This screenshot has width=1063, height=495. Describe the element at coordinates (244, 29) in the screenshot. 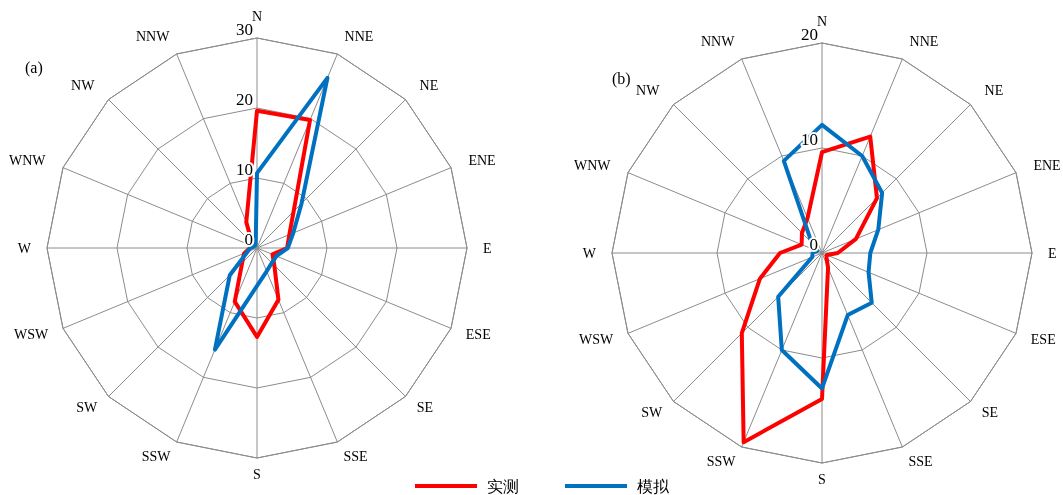

I see `y-tick-label: 30` at that location.